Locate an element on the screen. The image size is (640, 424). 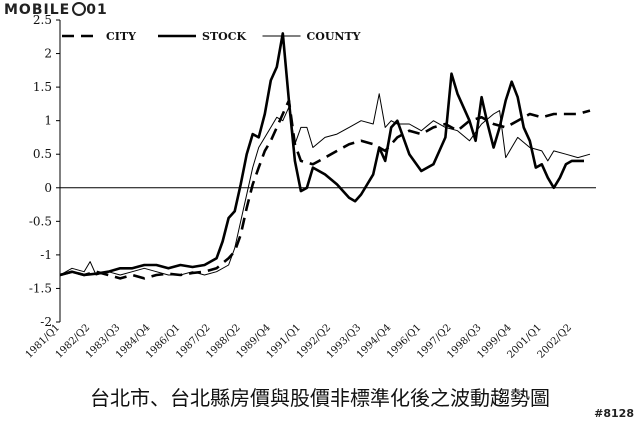
y-tick-label: -2 is located at coordinates (46, 322).